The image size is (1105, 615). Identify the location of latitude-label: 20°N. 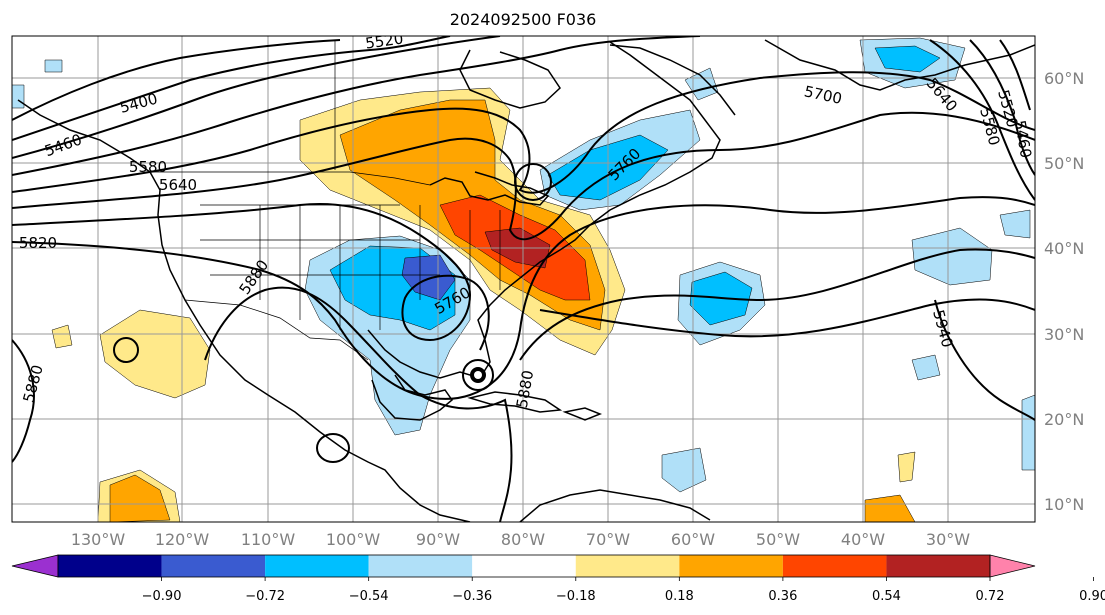
(1064, 419).